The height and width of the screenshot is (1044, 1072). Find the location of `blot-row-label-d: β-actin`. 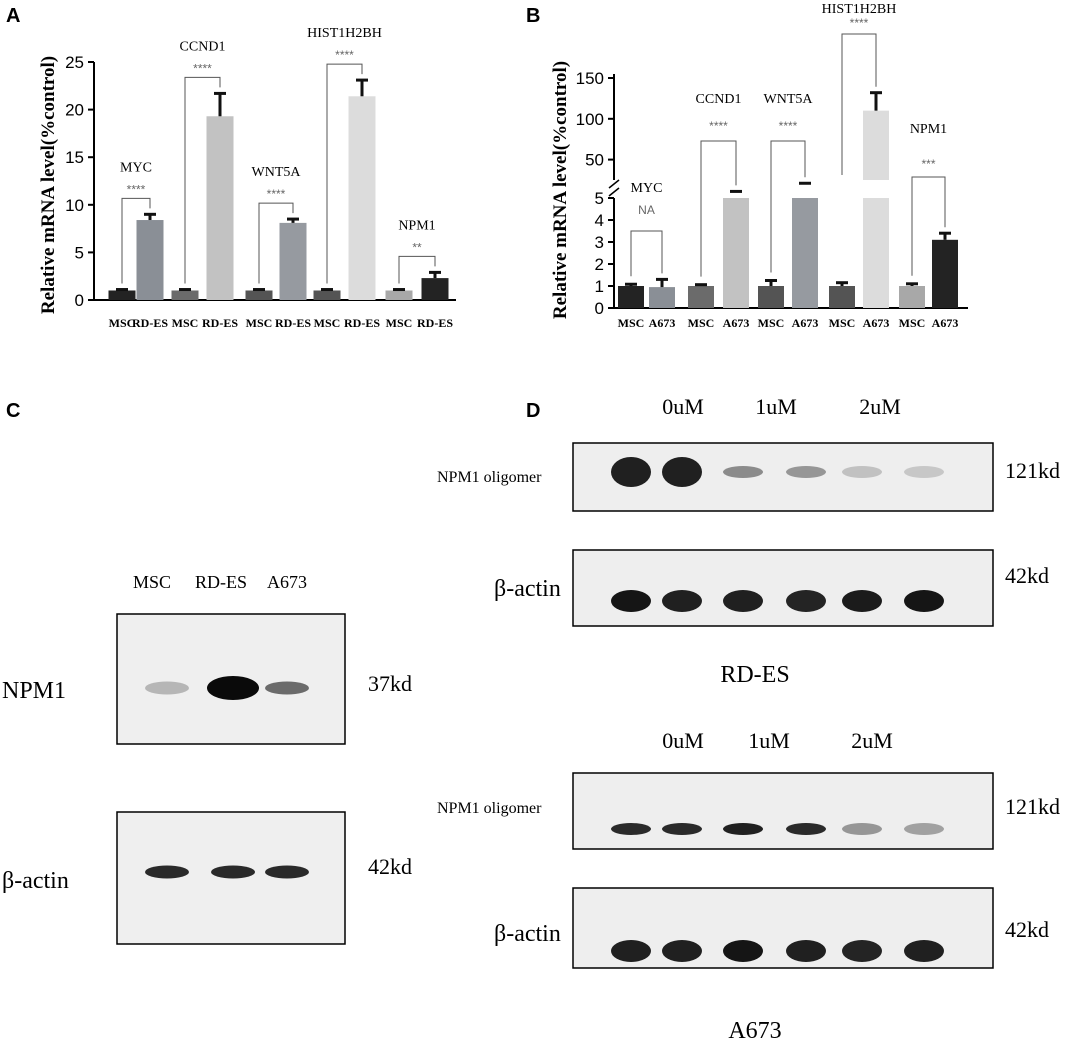

blot-row-label-d: β-actin is located at coordinates (527, 589).